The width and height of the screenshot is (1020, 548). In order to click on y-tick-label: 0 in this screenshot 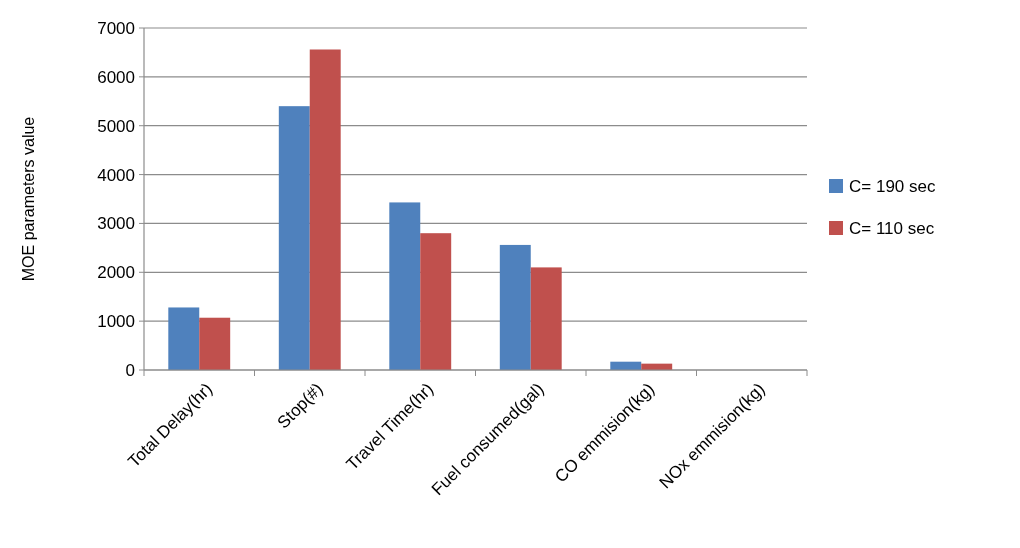, I will do `click(130, 370)`.